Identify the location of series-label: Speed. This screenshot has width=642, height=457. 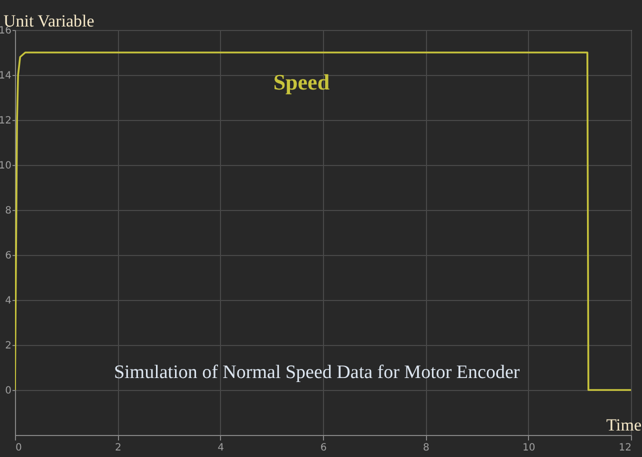
(301, 82).